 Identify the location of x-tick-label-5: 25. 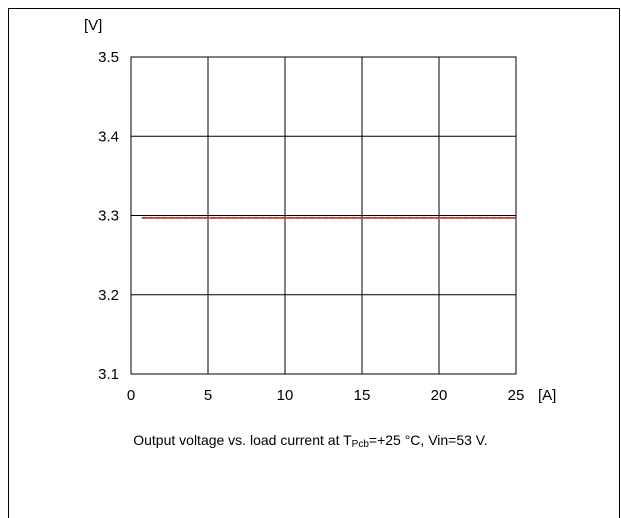
(516, 395).